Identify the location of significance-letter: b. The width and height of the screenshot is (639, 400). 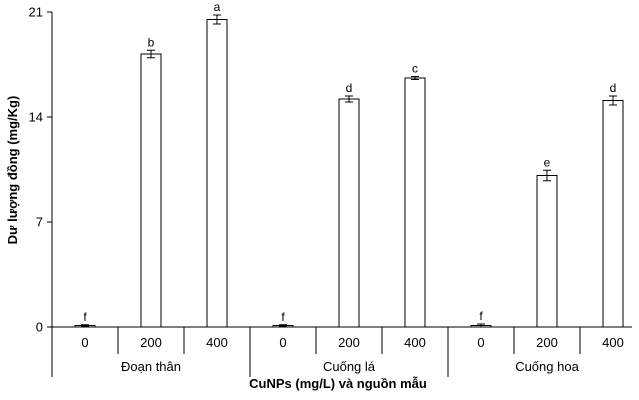
(151, 42).